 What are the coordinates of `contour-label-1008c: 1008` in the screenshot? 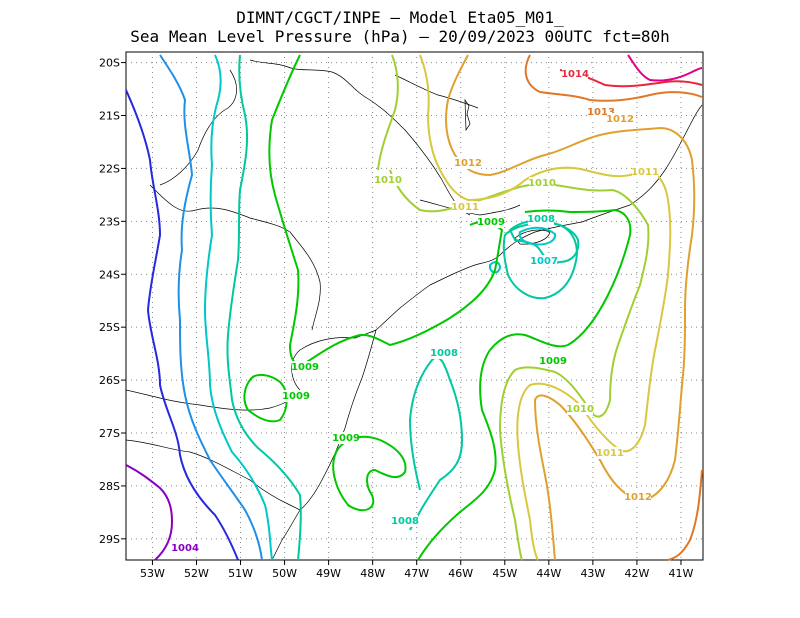 It's located at (405, 521).